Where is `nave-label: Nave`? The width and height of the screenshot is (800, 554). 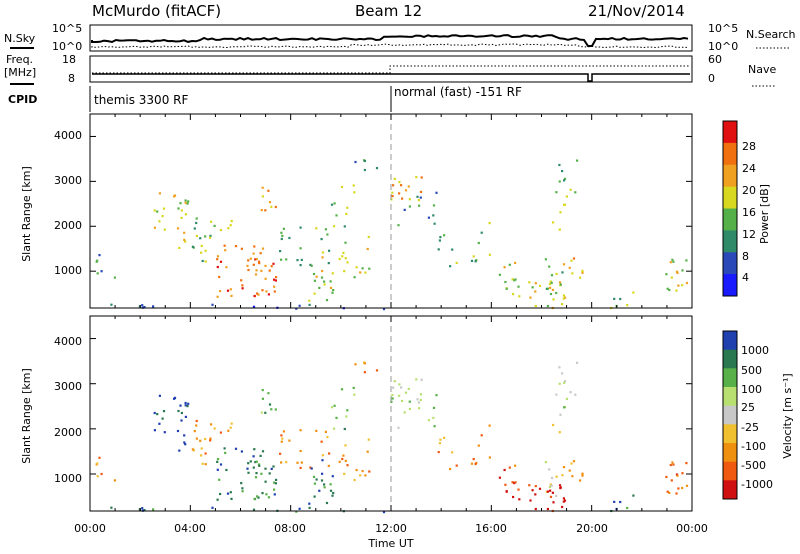
nave-label: Nave is located at coordinates (762, 69).